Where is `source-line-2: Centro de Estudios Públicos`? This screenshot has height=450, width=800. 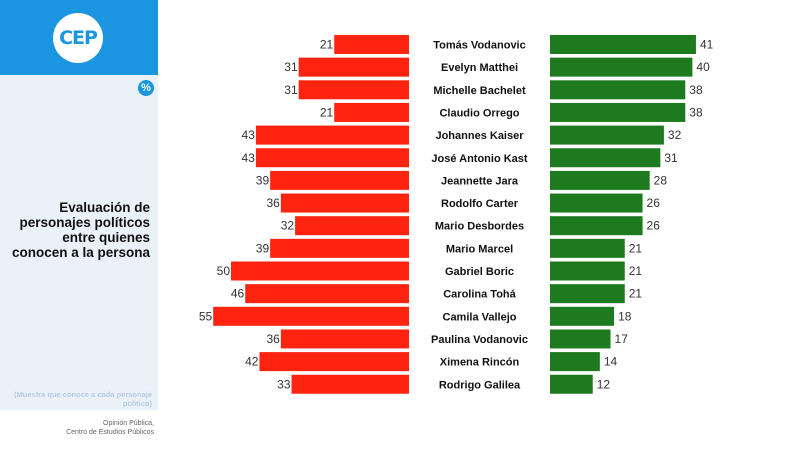
source-line-2: Centro de Estudios Públicos is located at coordinates (110, 432).